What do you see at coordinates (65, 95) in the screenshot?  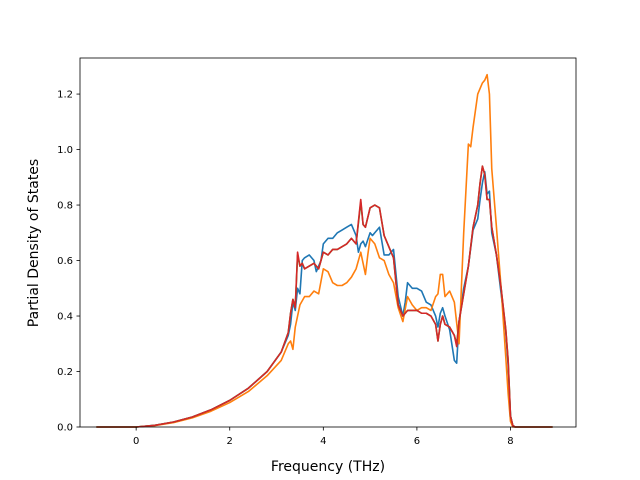 I see `y-tick-label: 1.2` at bounding box center [65, 95].